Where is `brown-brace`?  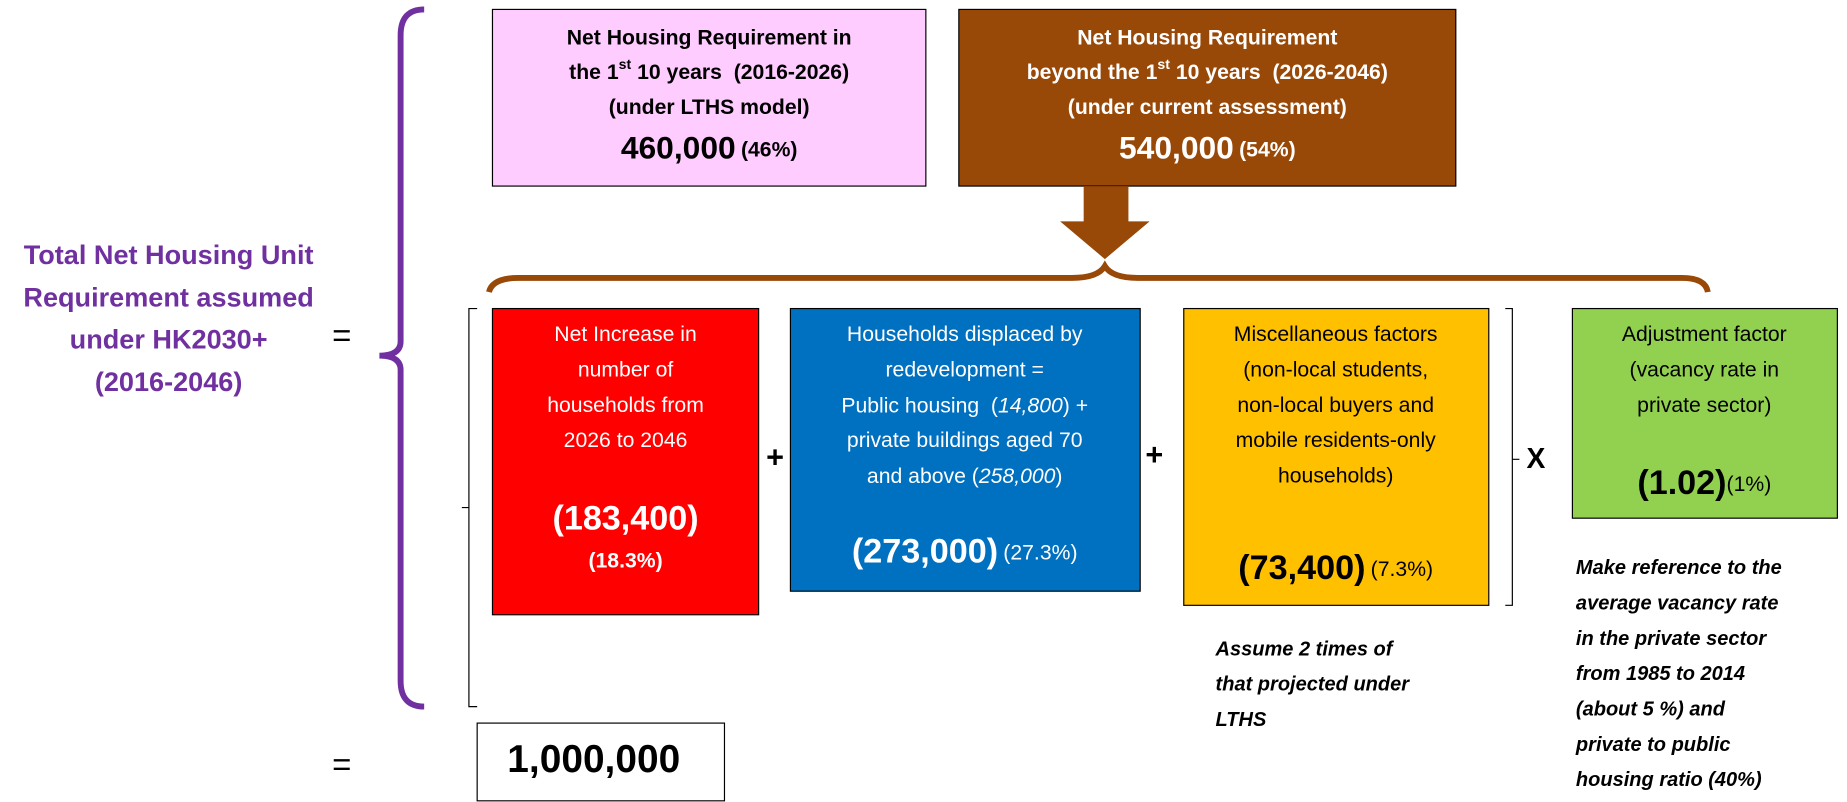 brown-brace is located at coordinates (1098, 277).